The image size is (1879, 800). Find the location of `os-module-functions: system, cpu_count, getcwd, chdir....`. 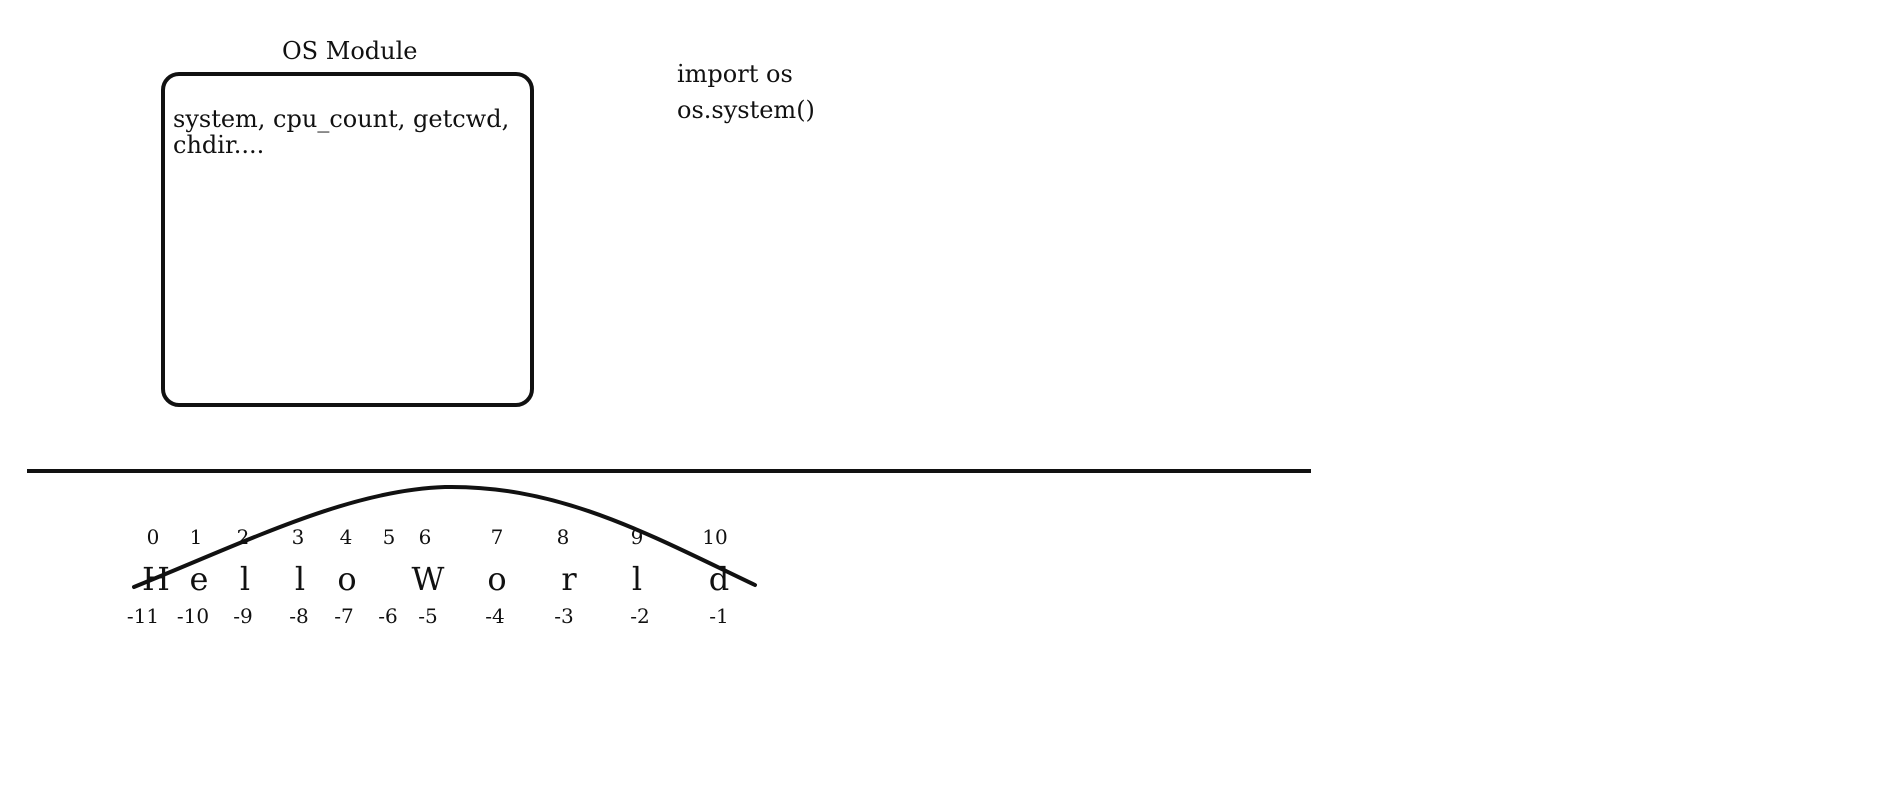

os-module-functions: system, cpu_count, getcwd, chdir.... is located at coordinates (341, 132).